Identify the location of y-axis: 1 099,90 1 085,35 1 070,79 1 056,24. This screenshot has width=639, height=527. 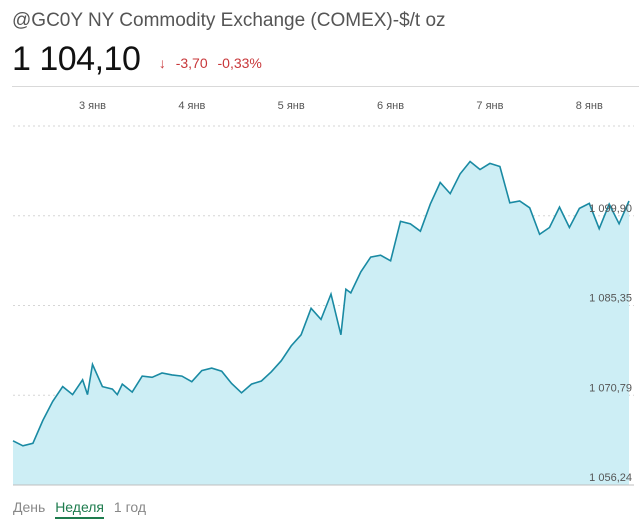
(610, 343).